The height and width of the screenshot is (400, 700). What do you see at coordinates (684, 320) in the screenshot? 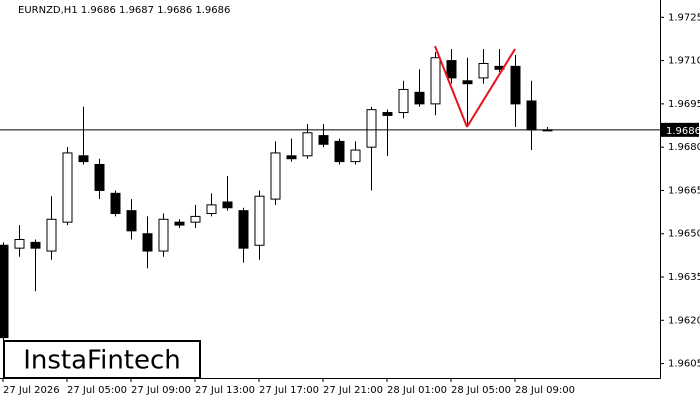
I see `y-tick-label: 1.9620` at bounding box center [684, 320].